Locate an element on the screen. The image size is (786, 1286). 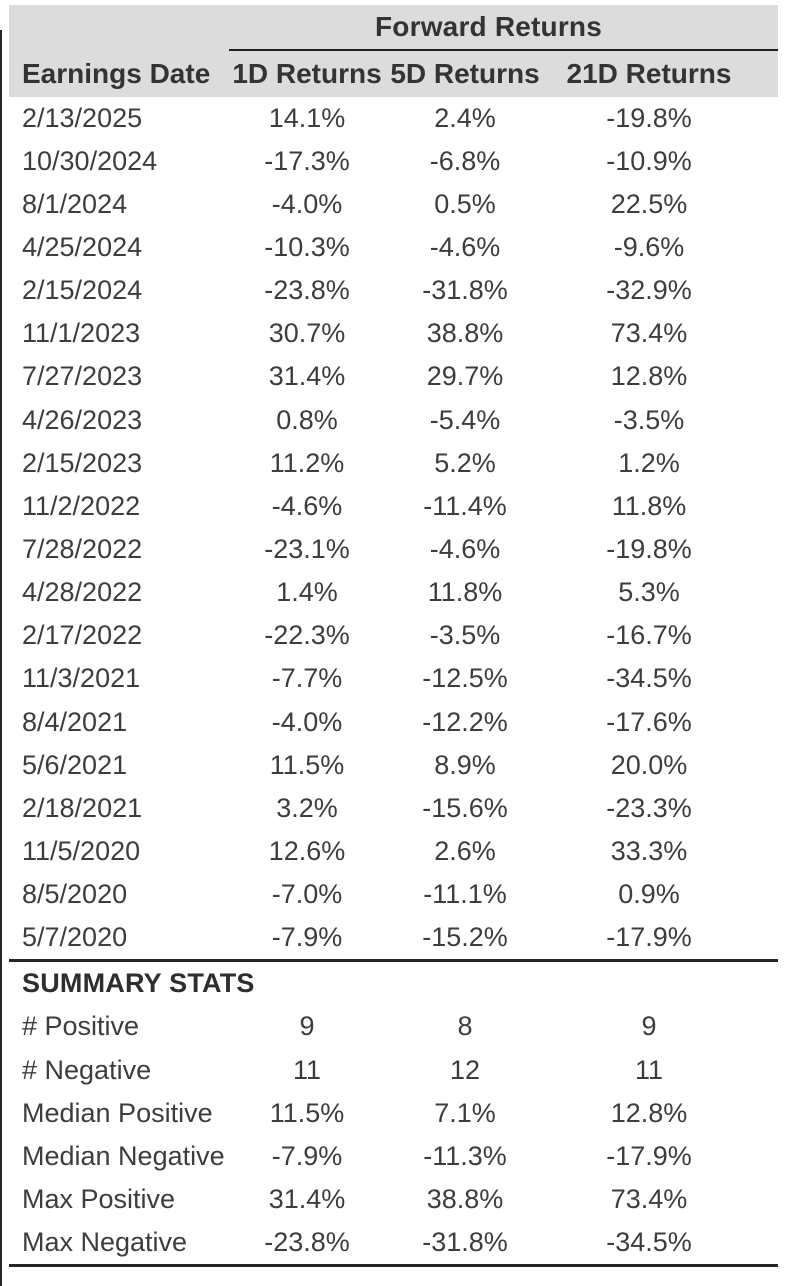
table-row: 5/7/2020 -7.9% -15.2% -17.9% is located at coordinates (393, 937).